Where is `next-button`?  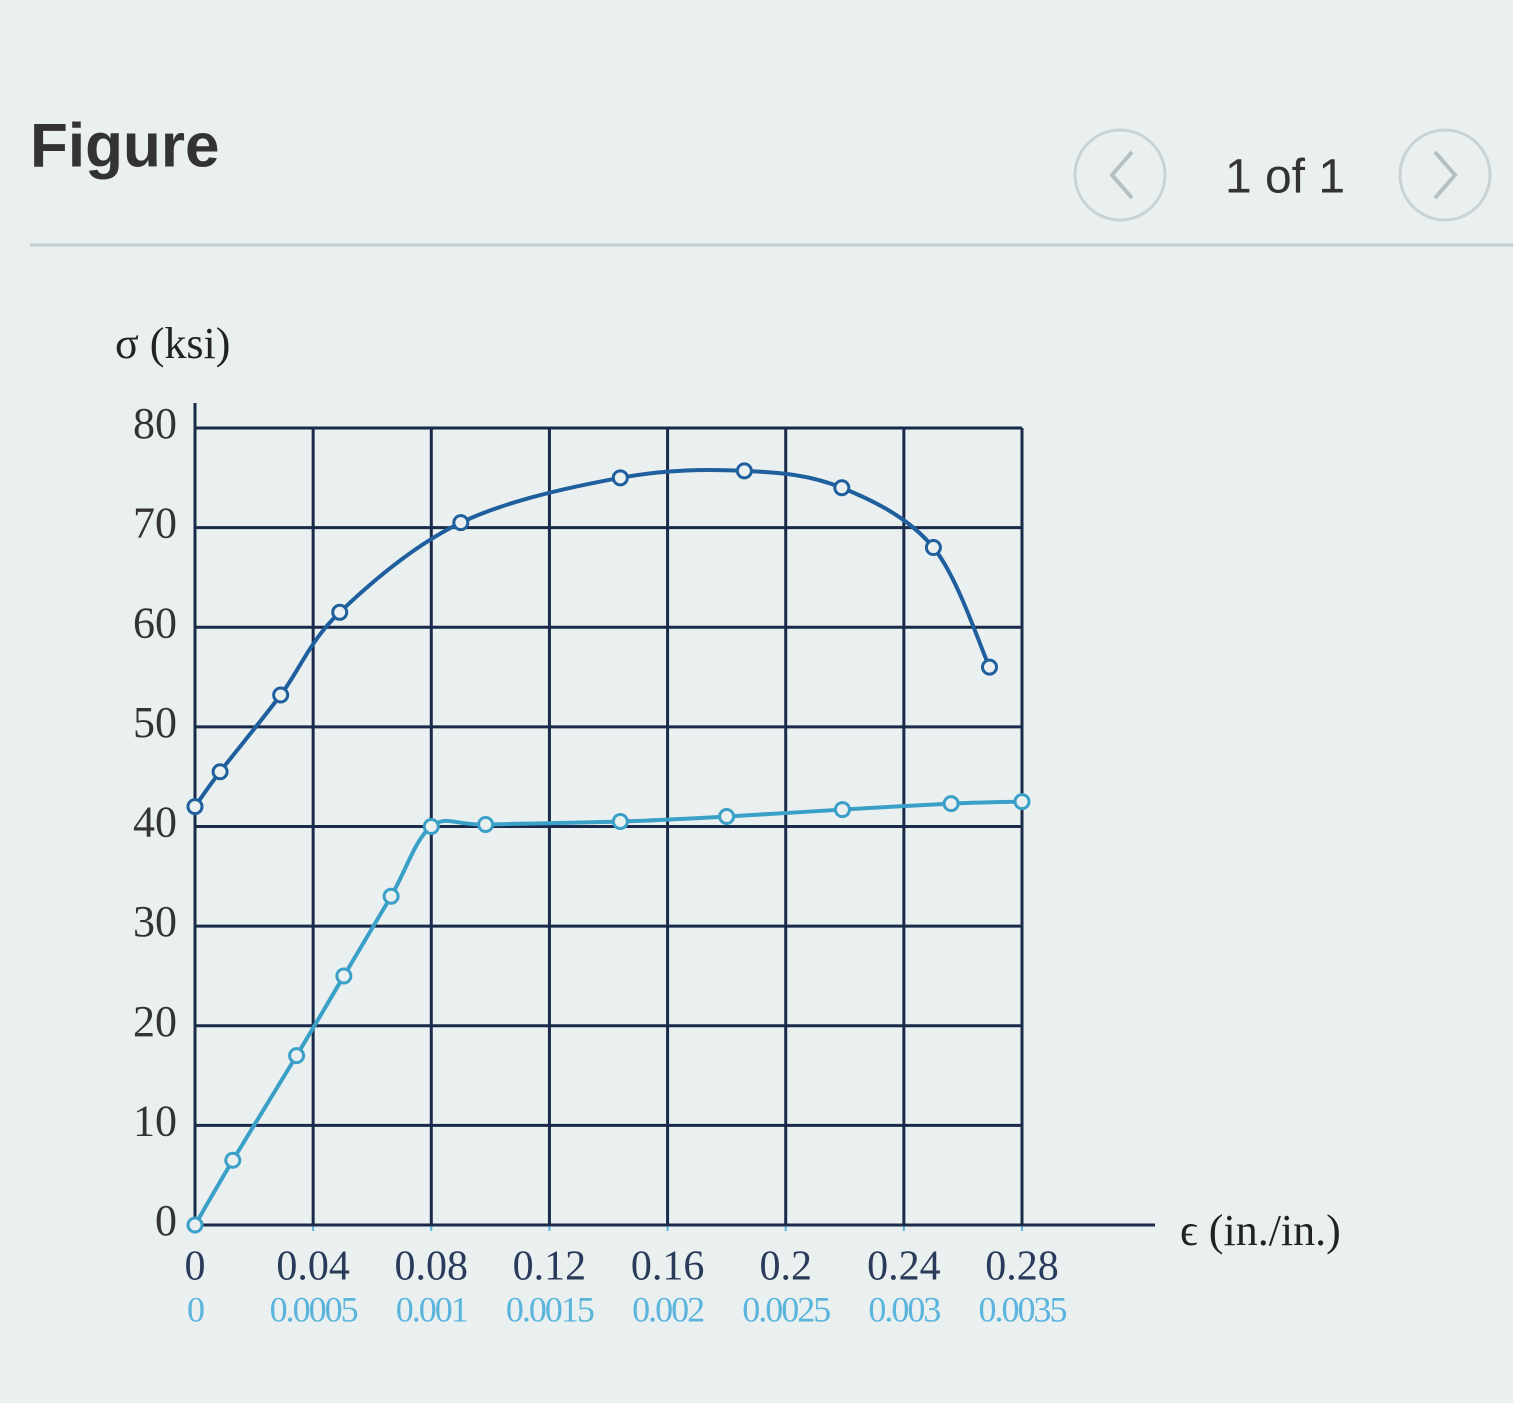 next-button is located at coordinates (1445, 175).